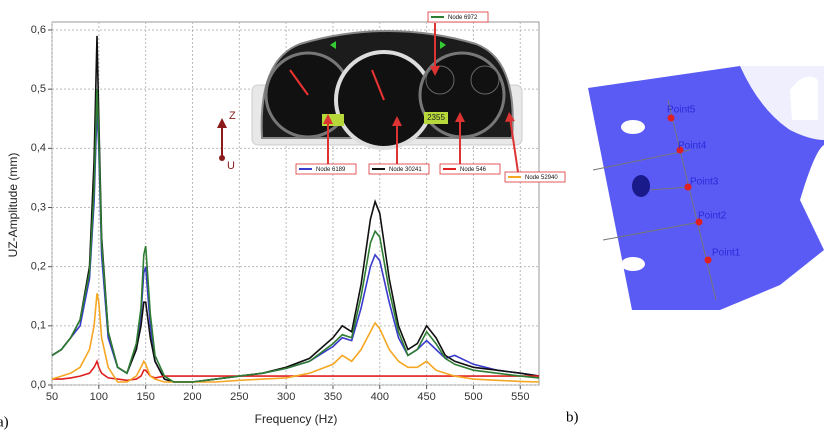 The image size is (824, 430). I want to click on x-tick-label: 300, so click(286, 397).